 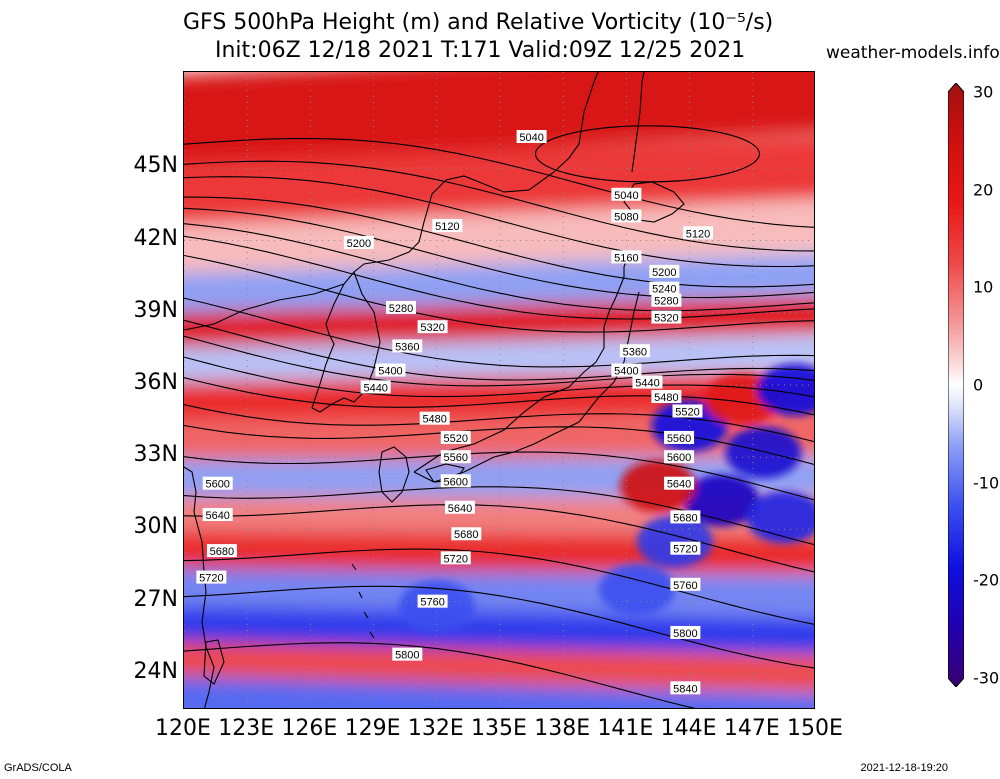 I want to click on coastline-taiwan, so click(x=214, y=662).